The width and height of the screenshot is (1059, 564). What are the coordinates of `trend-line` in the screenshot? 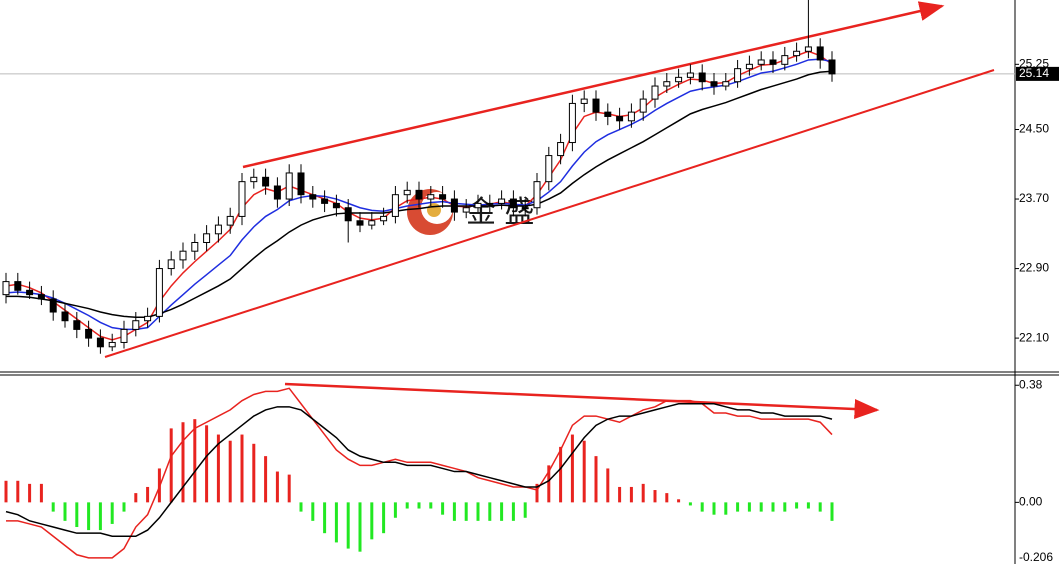 It's located at (582, 401).